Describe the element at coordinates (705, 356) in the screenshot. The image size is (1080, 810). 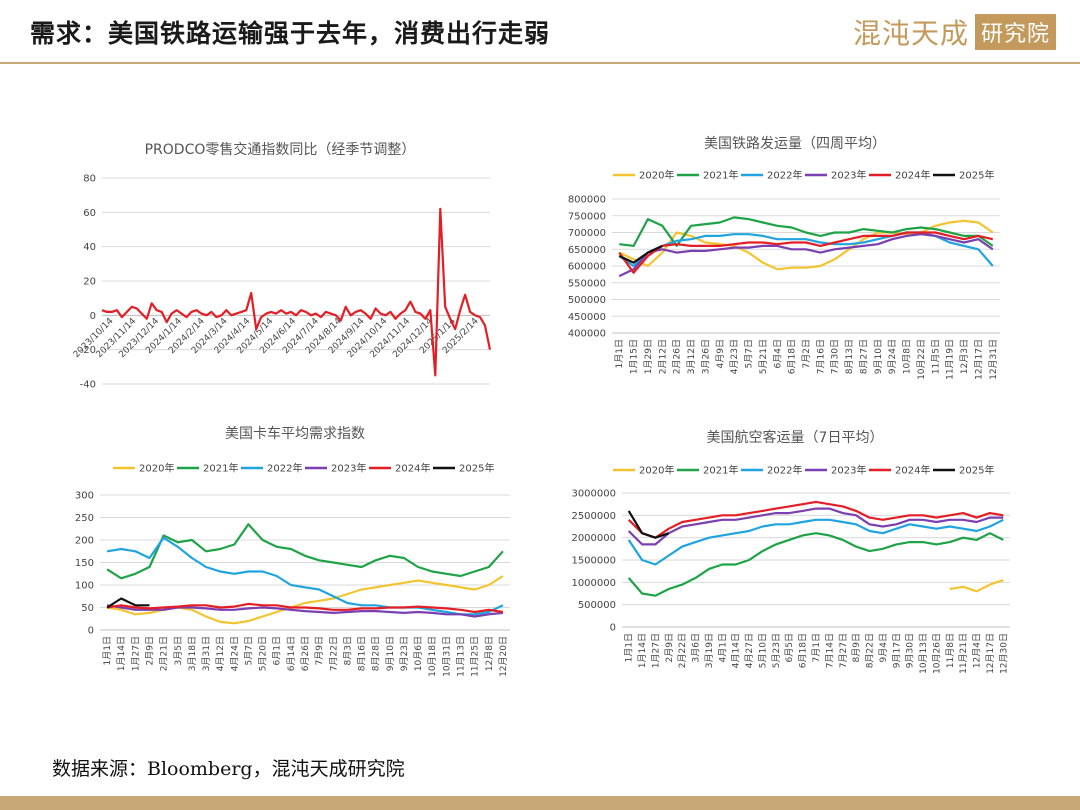
I see `x-tick-label: 3月26日` at that location.